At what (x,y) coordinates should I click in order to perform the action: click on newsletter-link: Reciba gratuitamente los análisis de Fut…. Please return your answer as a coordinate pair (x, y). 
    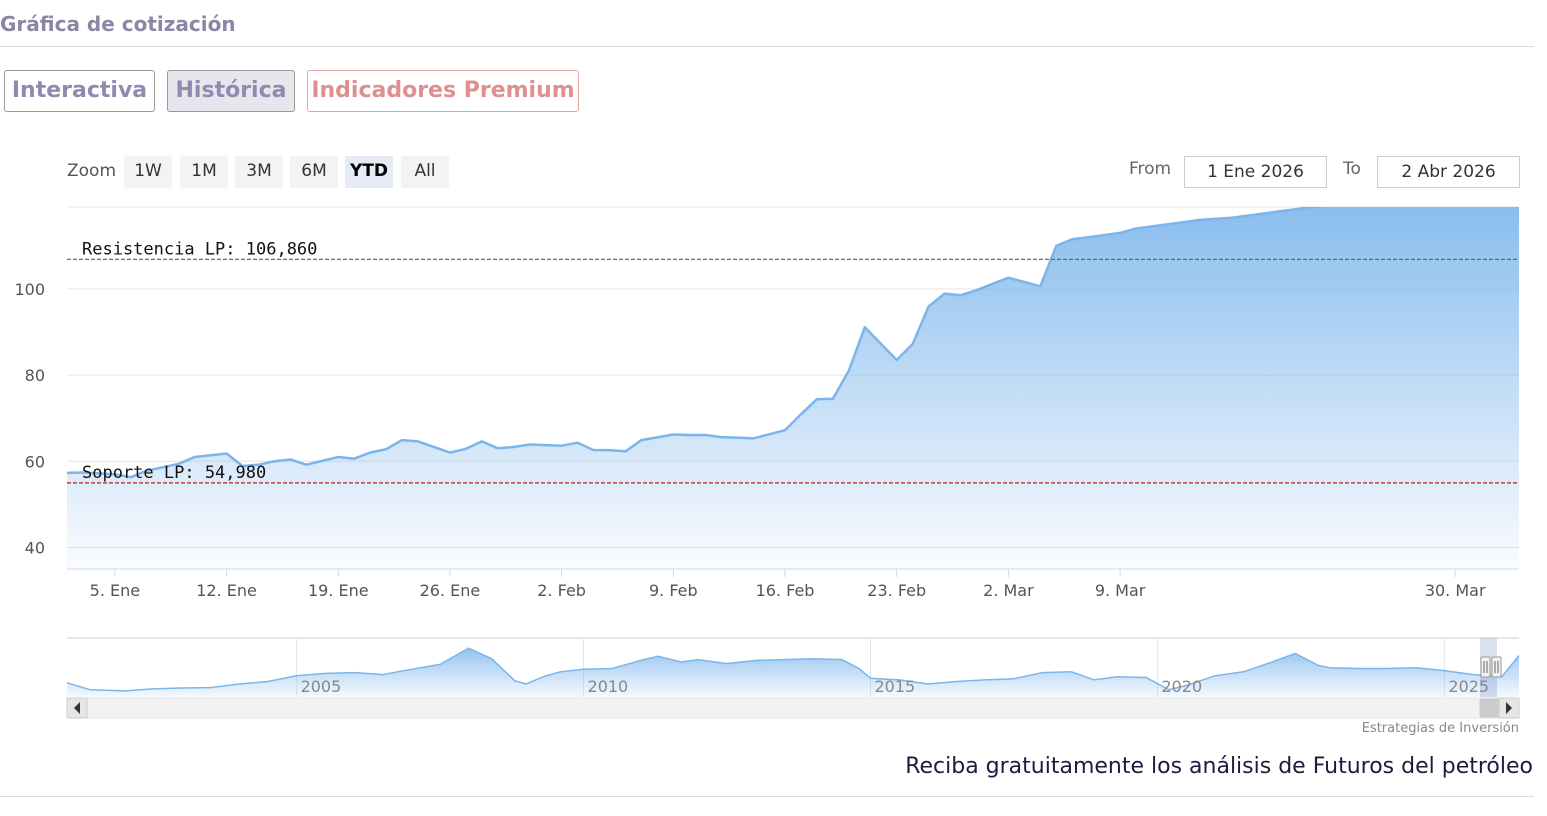
    Looking at the image, I should click on (1219, 766).